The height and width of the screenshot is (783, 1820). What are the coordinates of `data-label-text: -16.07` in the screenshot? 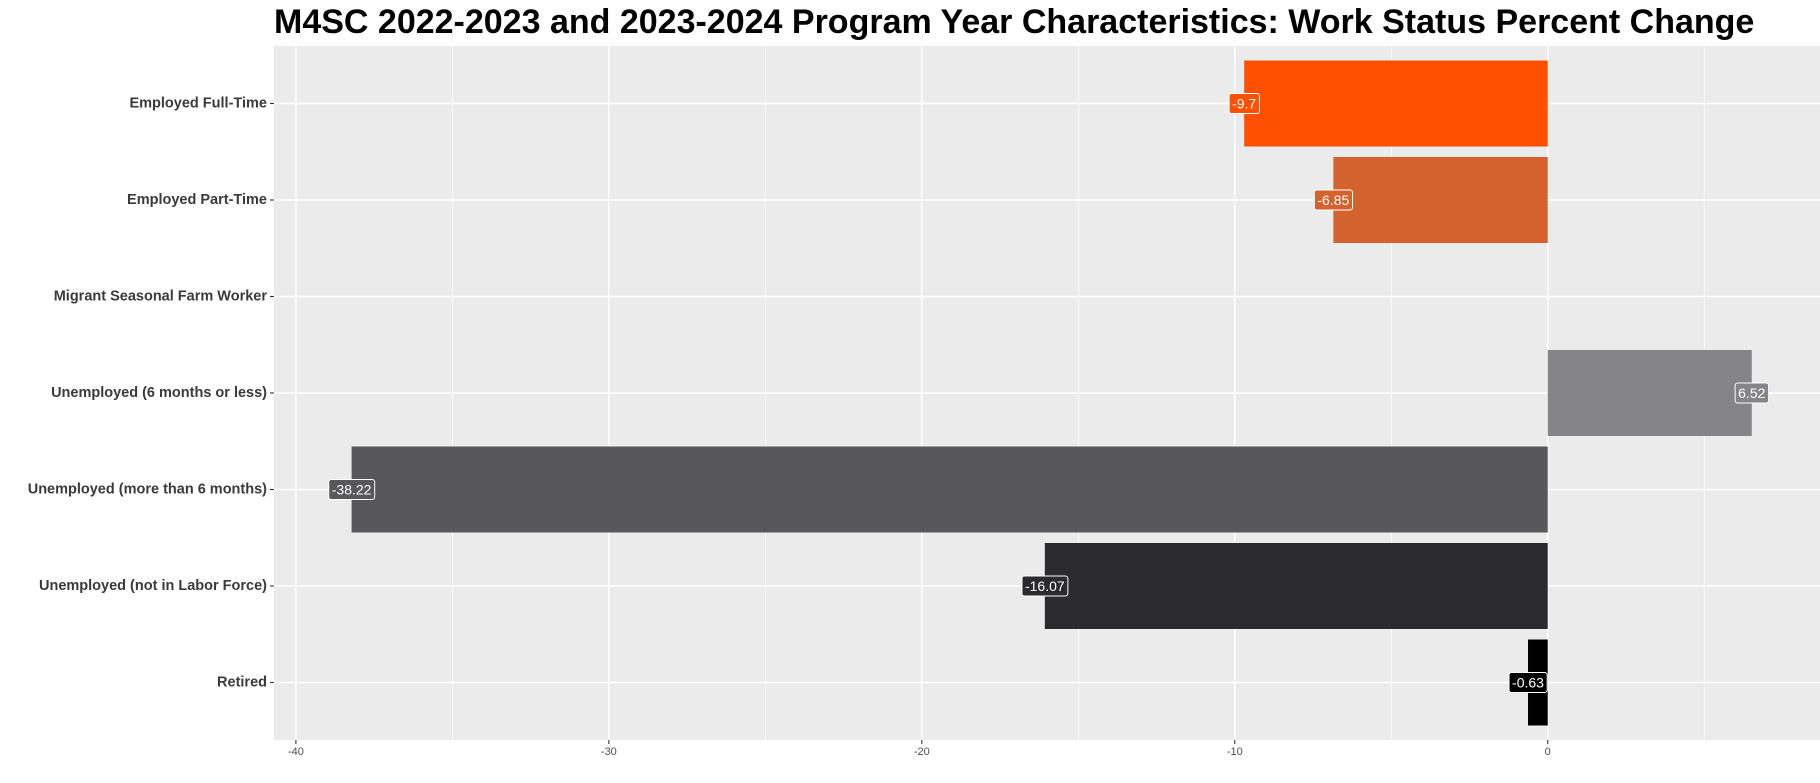 It's located at (1045, 586).